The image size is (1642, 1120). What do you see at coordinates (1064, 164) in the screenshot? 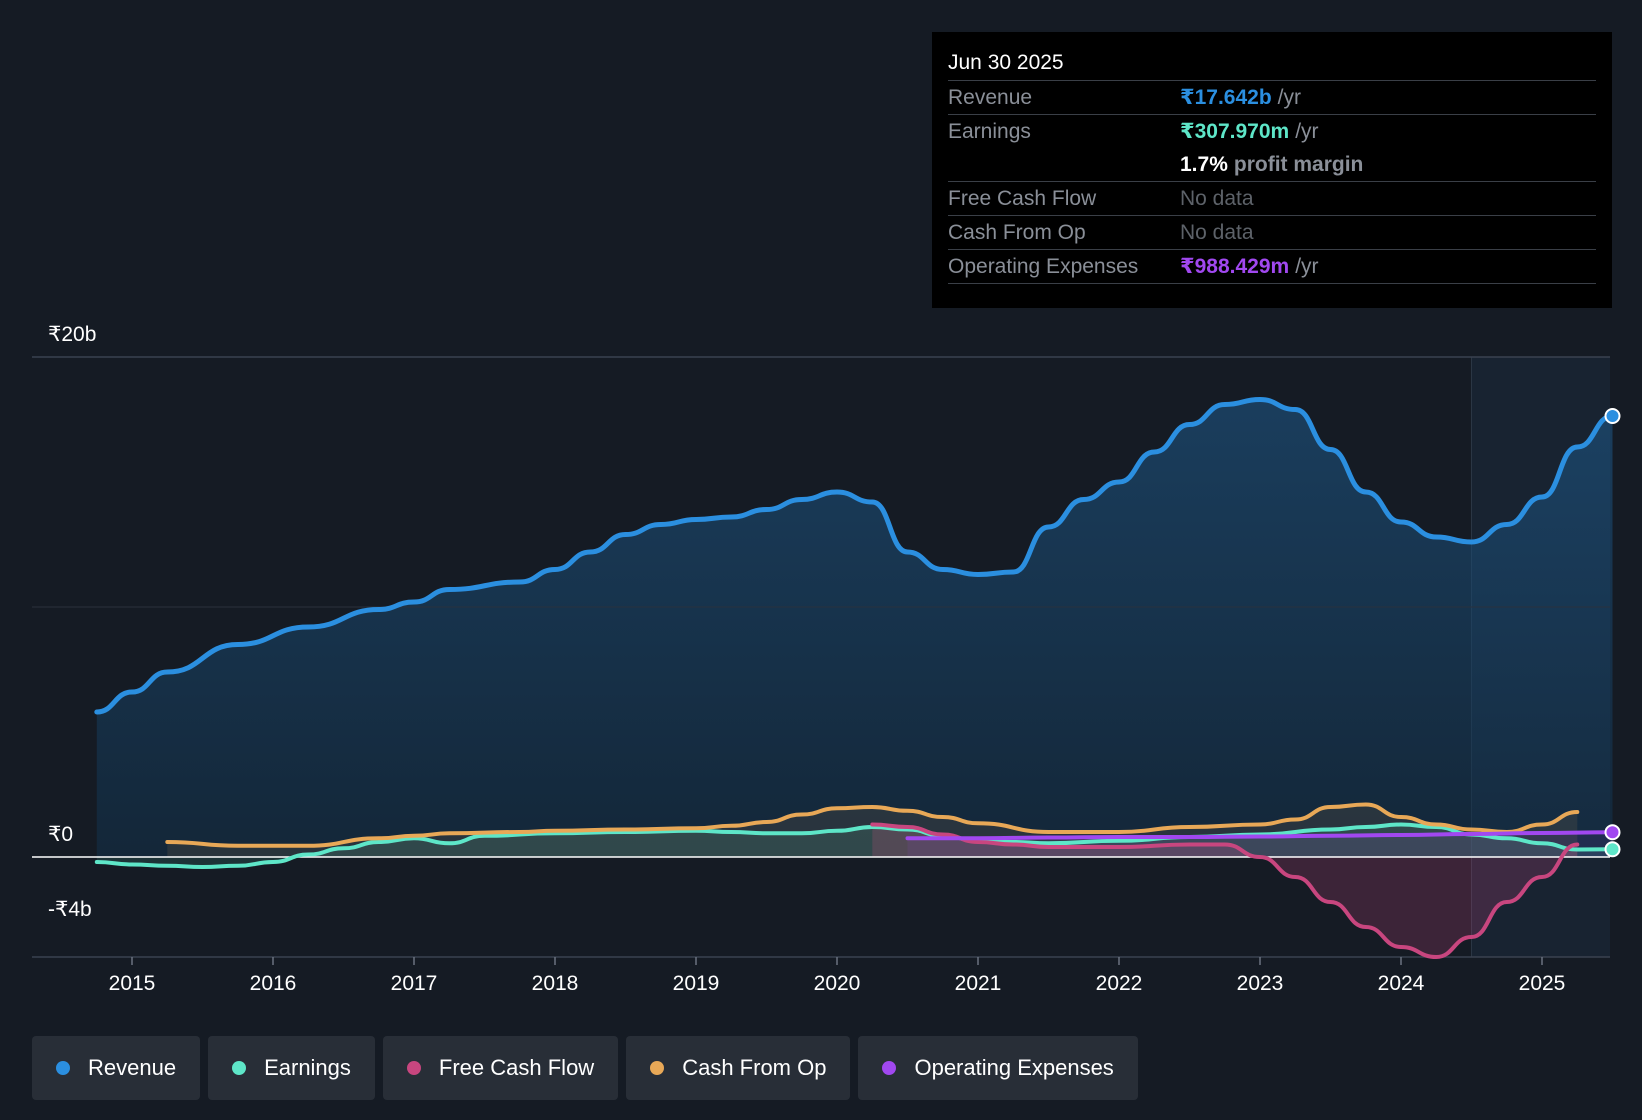
I see `tooltip-label` at bounding box center [1064, 164].